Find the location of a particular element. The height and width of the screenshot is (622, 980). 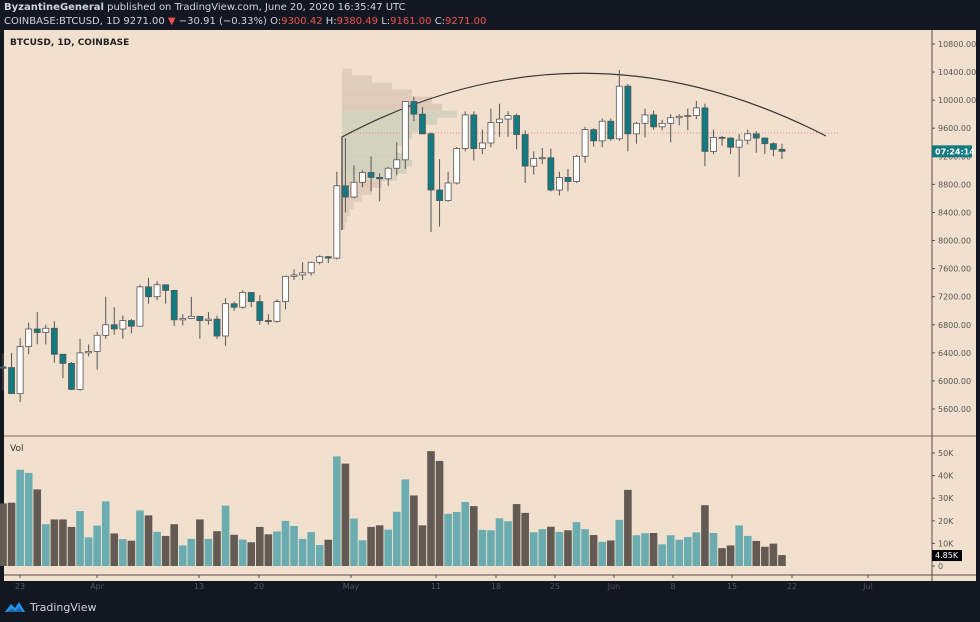

price-tick-label: 9600.00 is located at coordinates (954, 128).